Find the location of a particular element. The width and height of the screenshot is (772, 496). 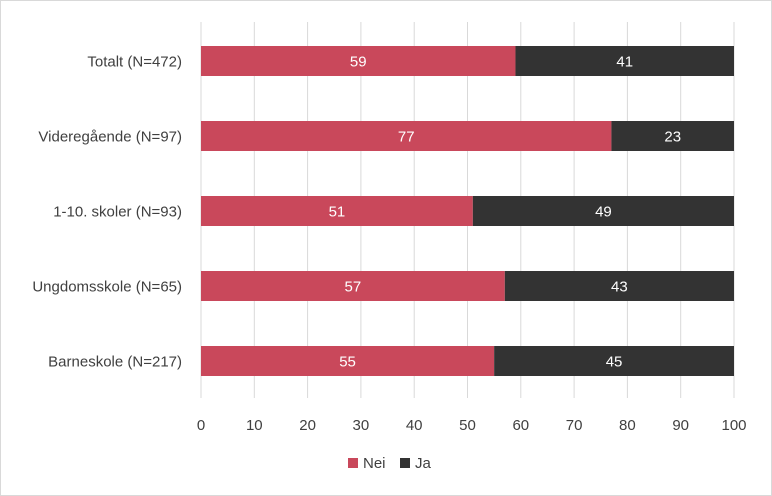

data-label-nei-2: 51 is located at coordinates (337, 212).